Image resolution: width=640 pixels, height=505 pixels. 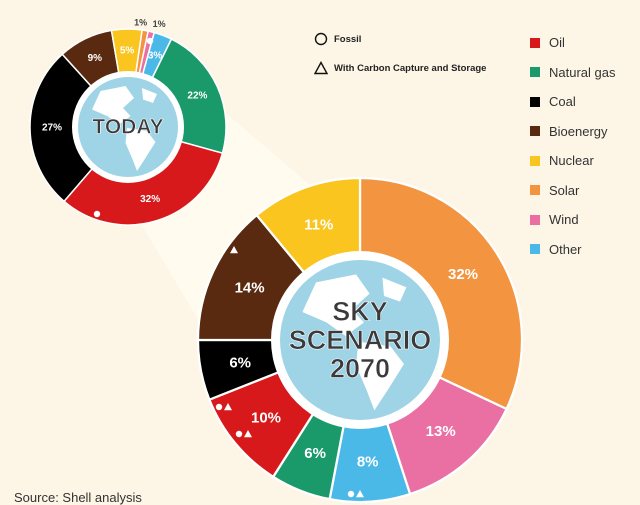 I want to click on marker-legend-fossil: Fossil, so click(x=400, y=39).